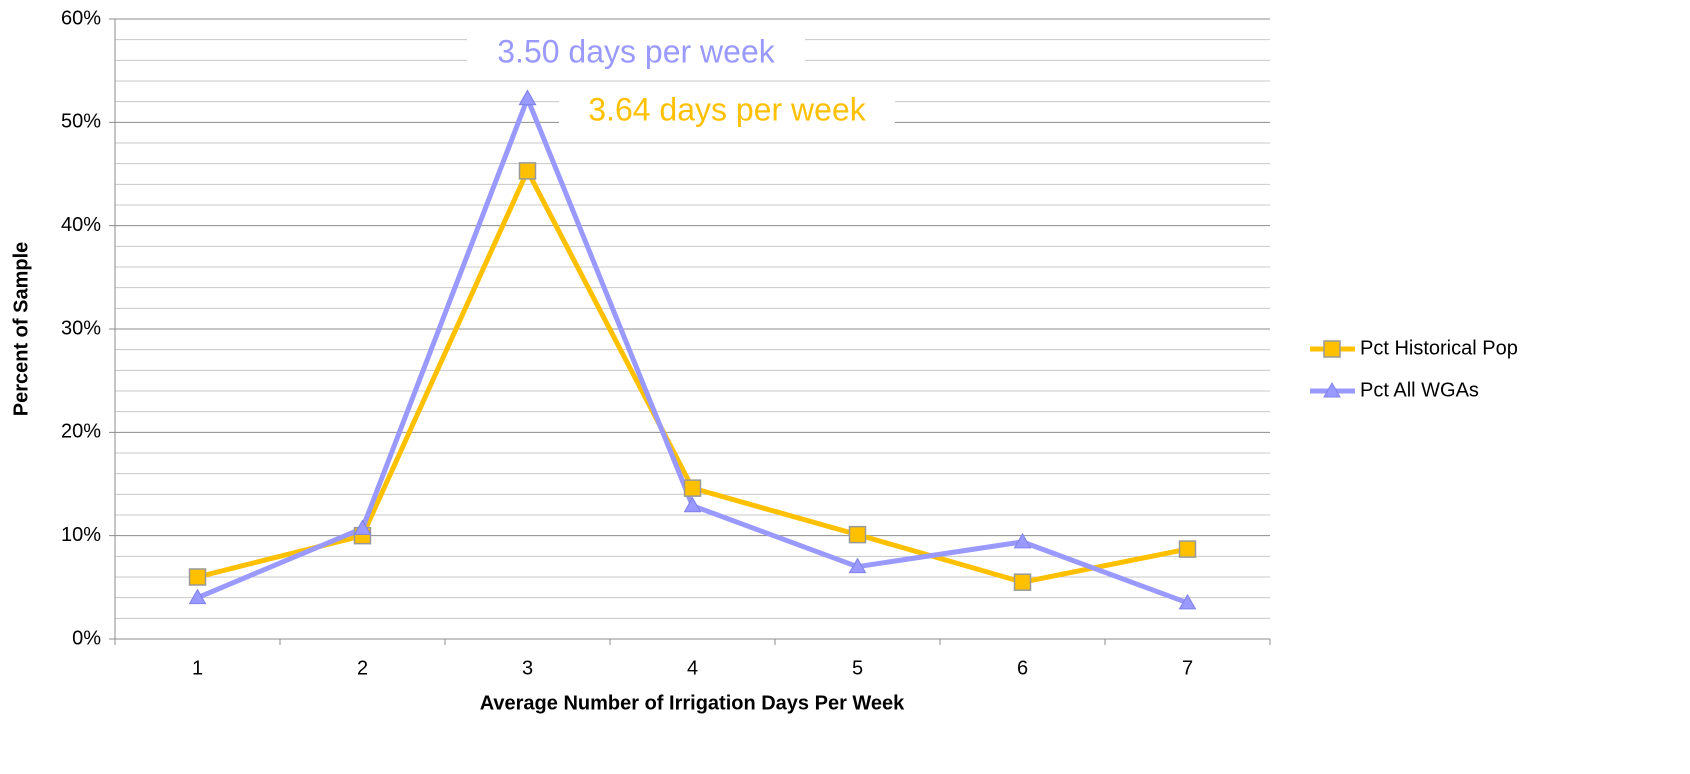 This screenshot has width=1690, height=774. I want to click on y-axis-title: Percent of Sample, so click(21, 329).